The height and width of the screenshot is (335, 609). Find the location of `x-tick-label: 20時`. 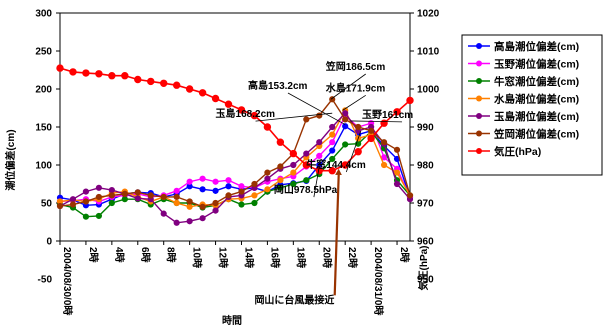

x-tick-label: 20時 is located at coordinates (326, 257).